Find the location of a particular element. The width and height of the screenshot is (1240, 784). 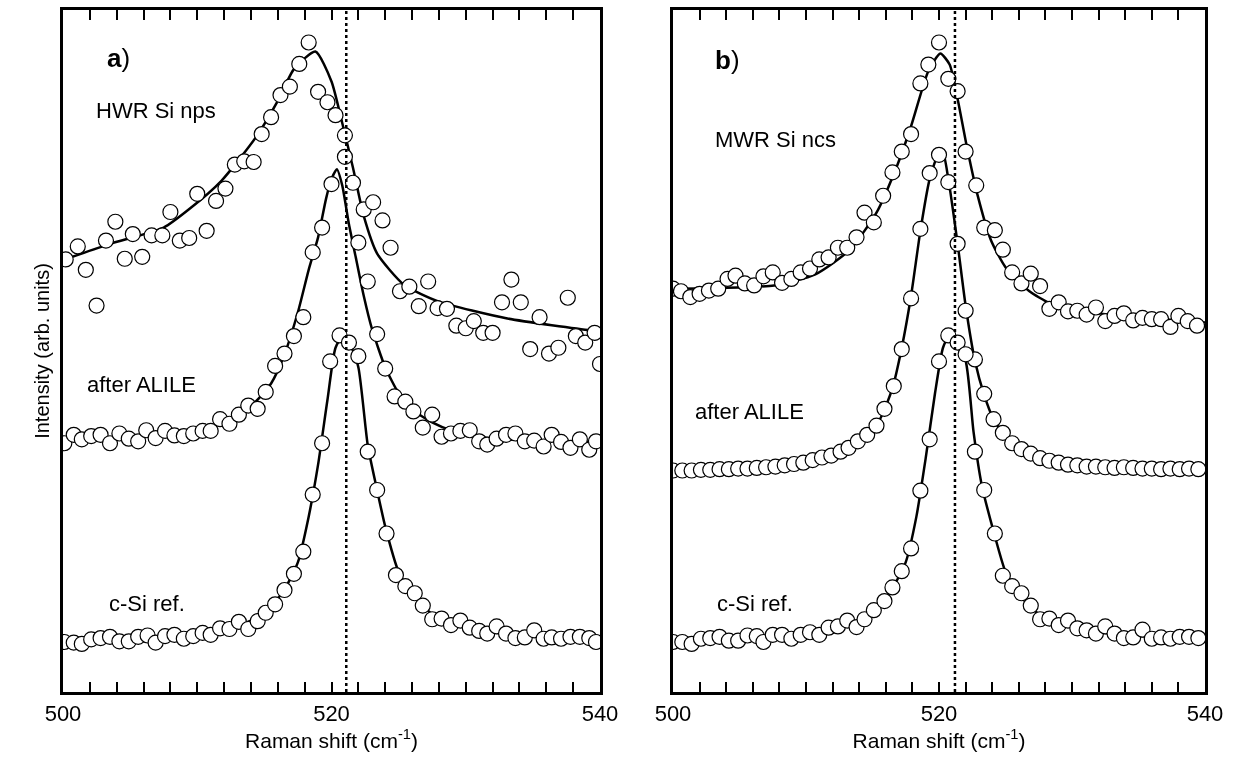

annotation: after ALILE is located at coordinates (141, 384).